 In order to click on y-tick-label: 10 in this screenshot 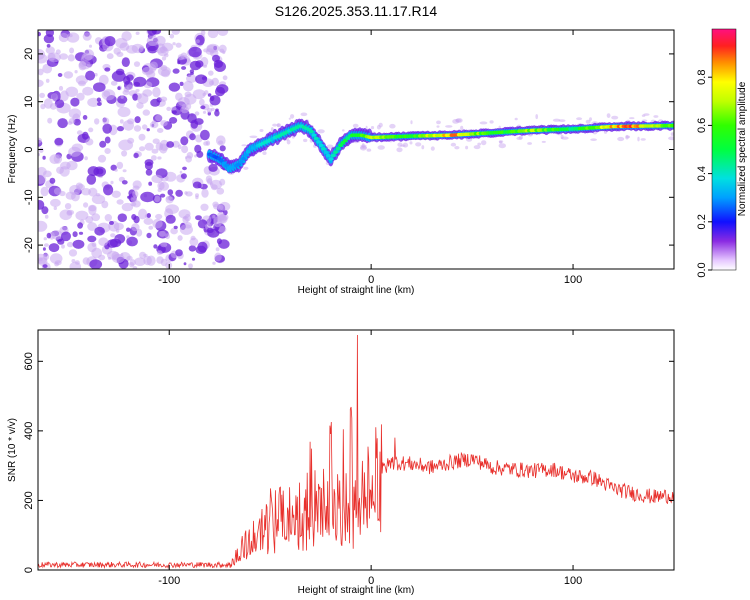, I will do `click(29, 102)`.